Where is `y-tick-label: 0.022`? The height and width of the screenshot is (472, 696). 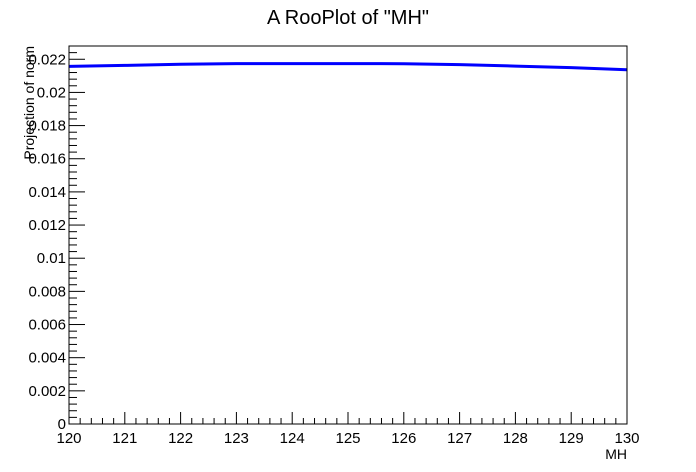
y-tick-label: 0.022 is located at coordinates (47, 59).